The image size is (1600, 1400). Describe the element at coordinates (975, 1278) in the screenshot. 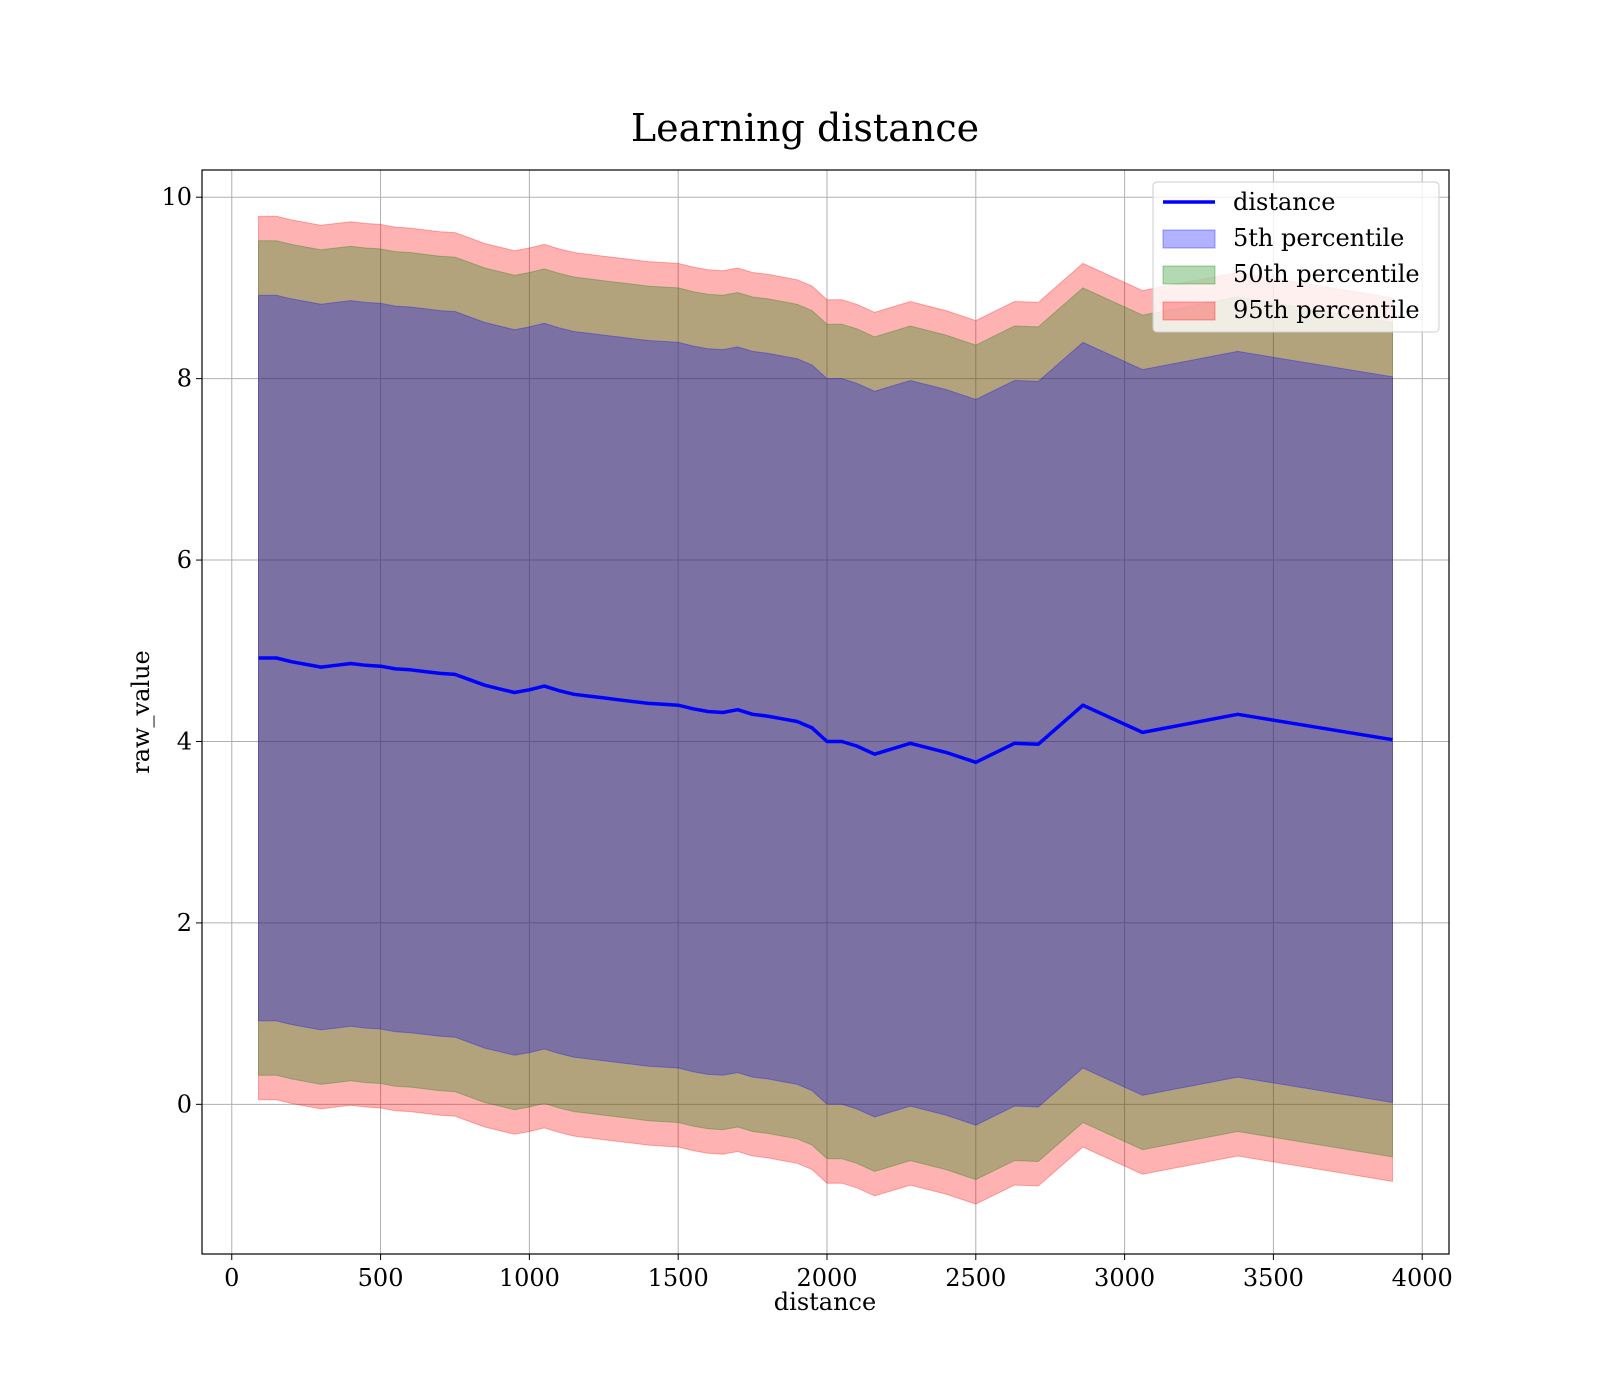

I see `x-tick-label: 2500` at that location.